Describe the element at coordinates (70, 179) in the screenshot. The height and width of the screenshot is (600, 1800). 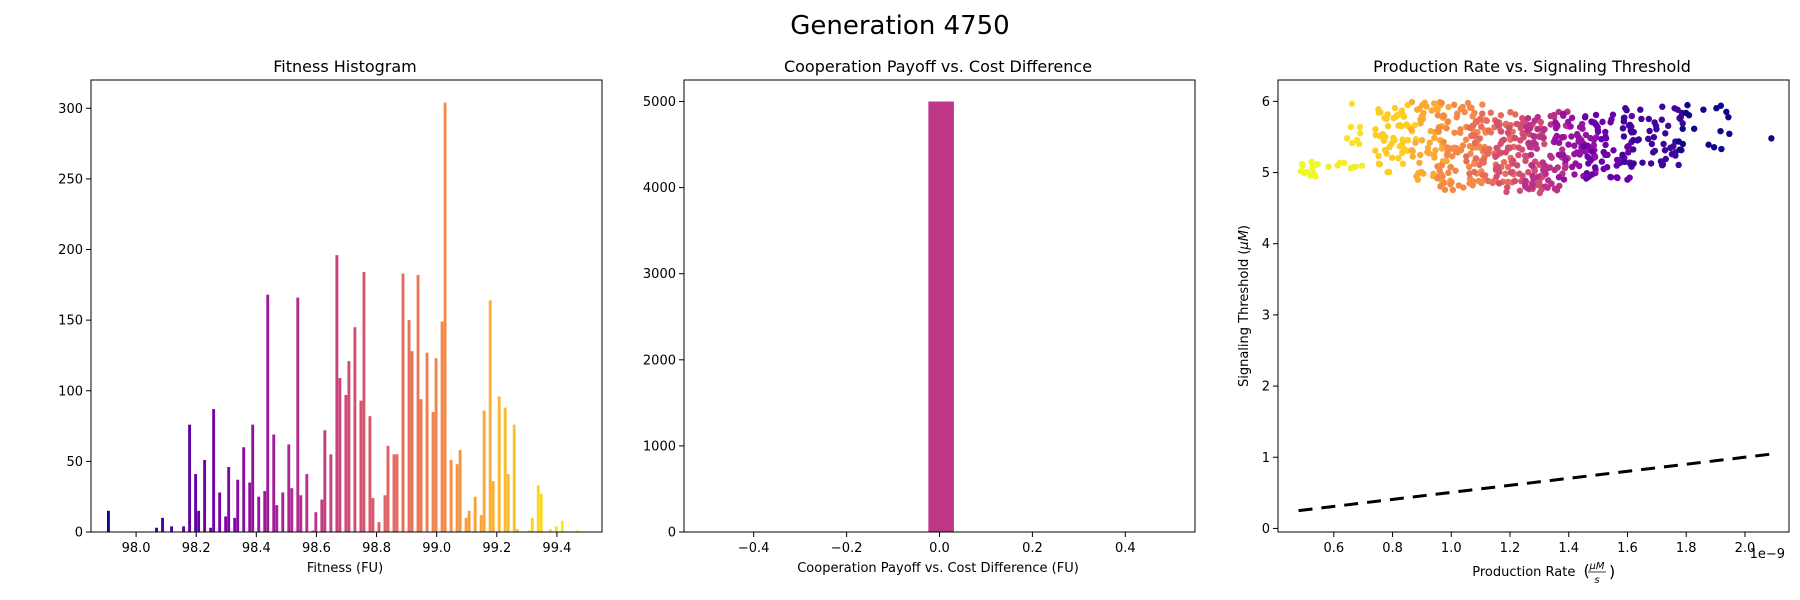
I see `y-tick-label: 250` at that location.